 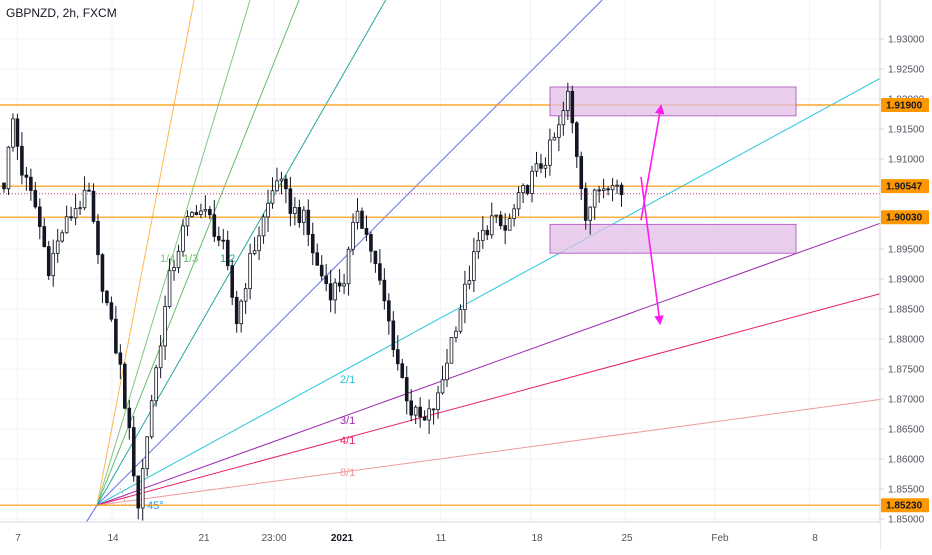 I want to click on price-tick-label: 1.86000, so click(x=906, y=460).